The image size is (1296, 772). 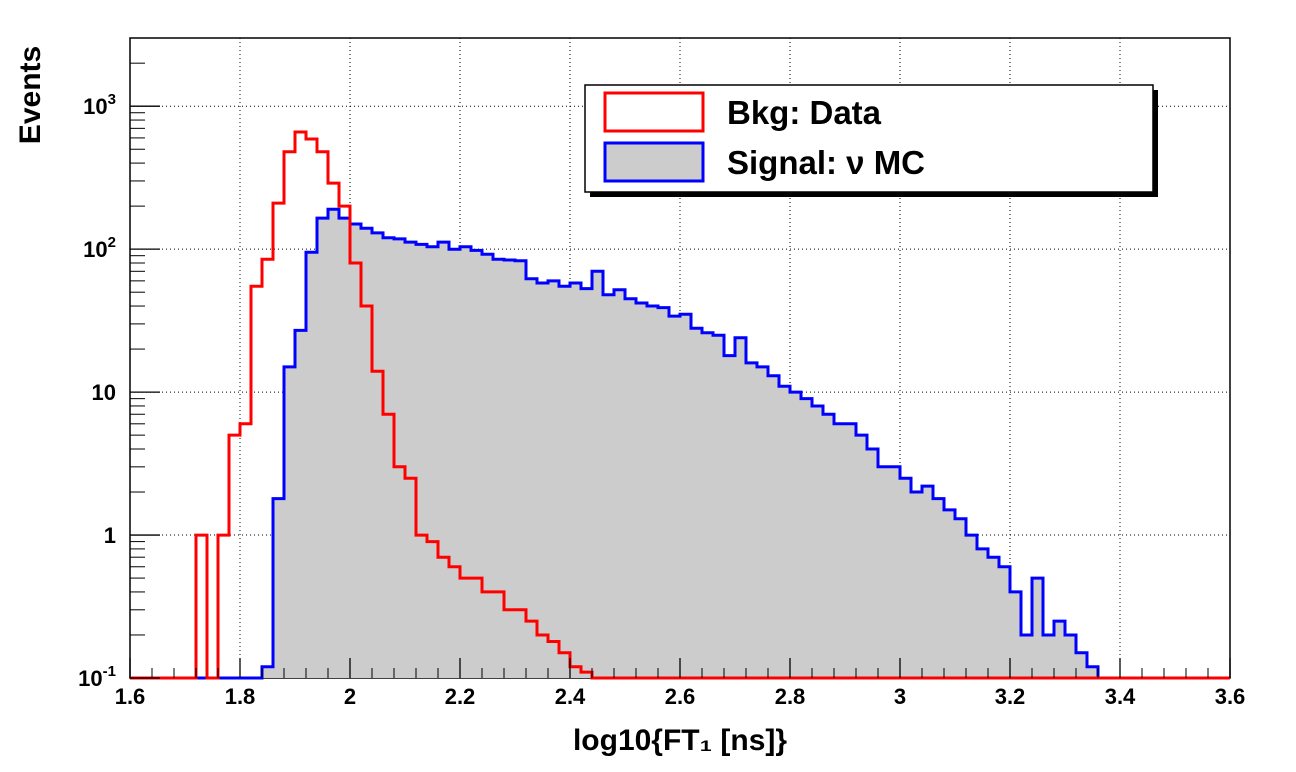 What do you see at coordinates (112, 99) in the screenshot?
I see `y-tick-exponent: 3` at bounding box center [112, 99].